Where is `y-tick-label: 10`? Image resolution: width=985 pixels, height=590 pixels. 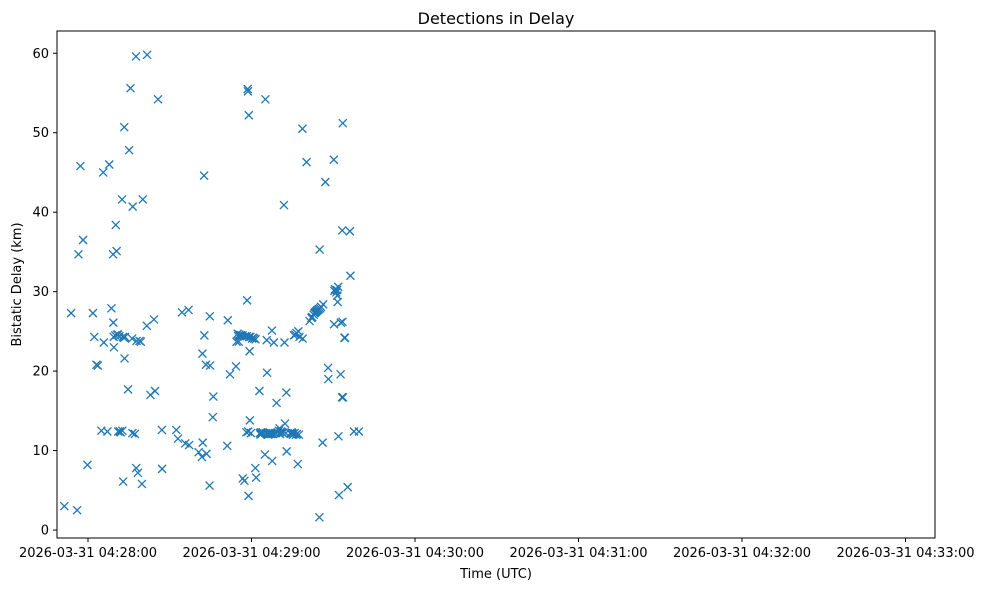
y-tick-label: 10 is located at coordinates (40, 451).